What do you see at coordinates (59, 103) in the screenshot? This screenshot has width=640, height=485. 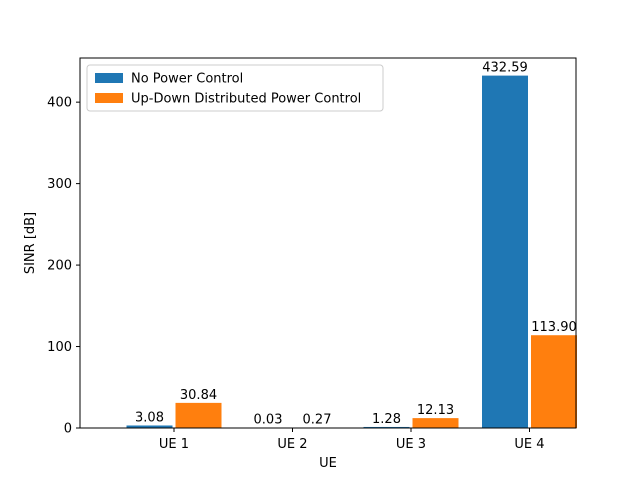 I see `y-tick-label: 400` at bounding box center [59, 103].